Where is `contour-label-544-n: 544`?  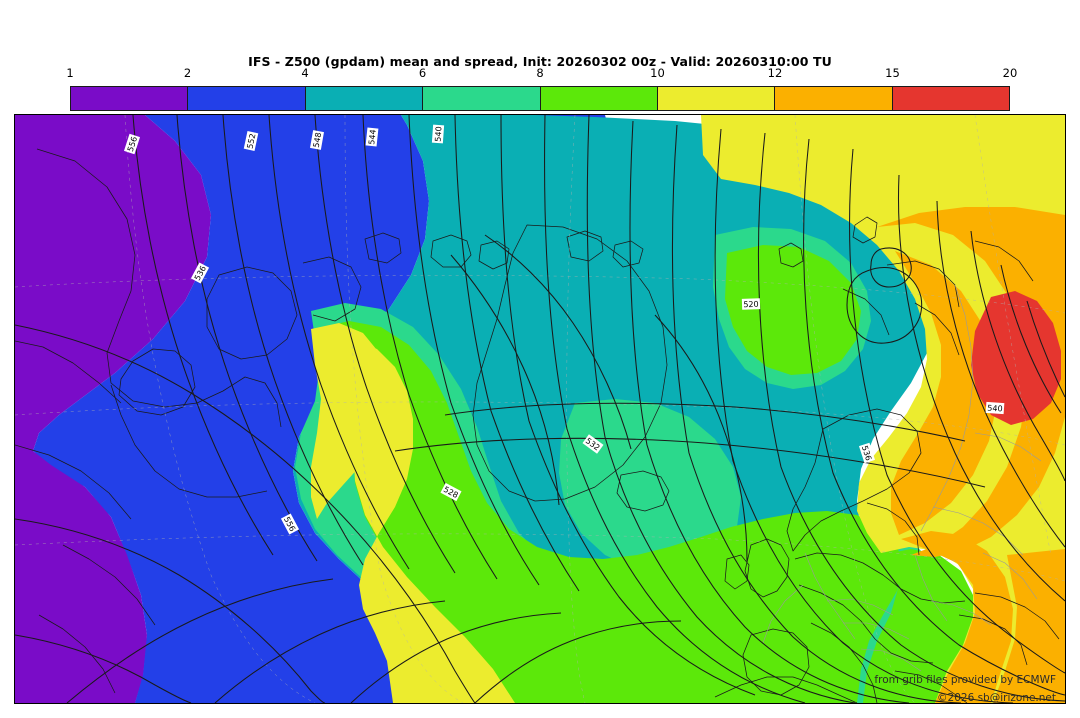 contour-label-544-n: 544 is located at coordinates (372, 137).